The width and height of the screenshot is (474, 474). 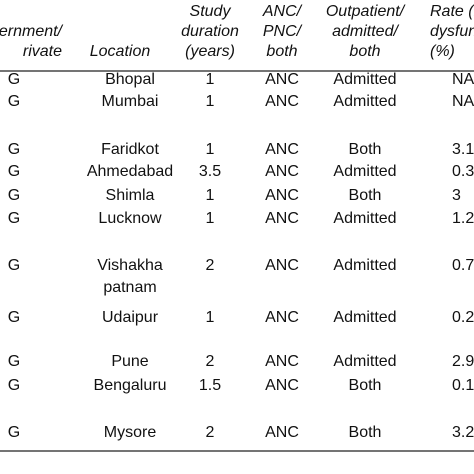 I want to click on header-cell: duration, so click(x=210, y=31).